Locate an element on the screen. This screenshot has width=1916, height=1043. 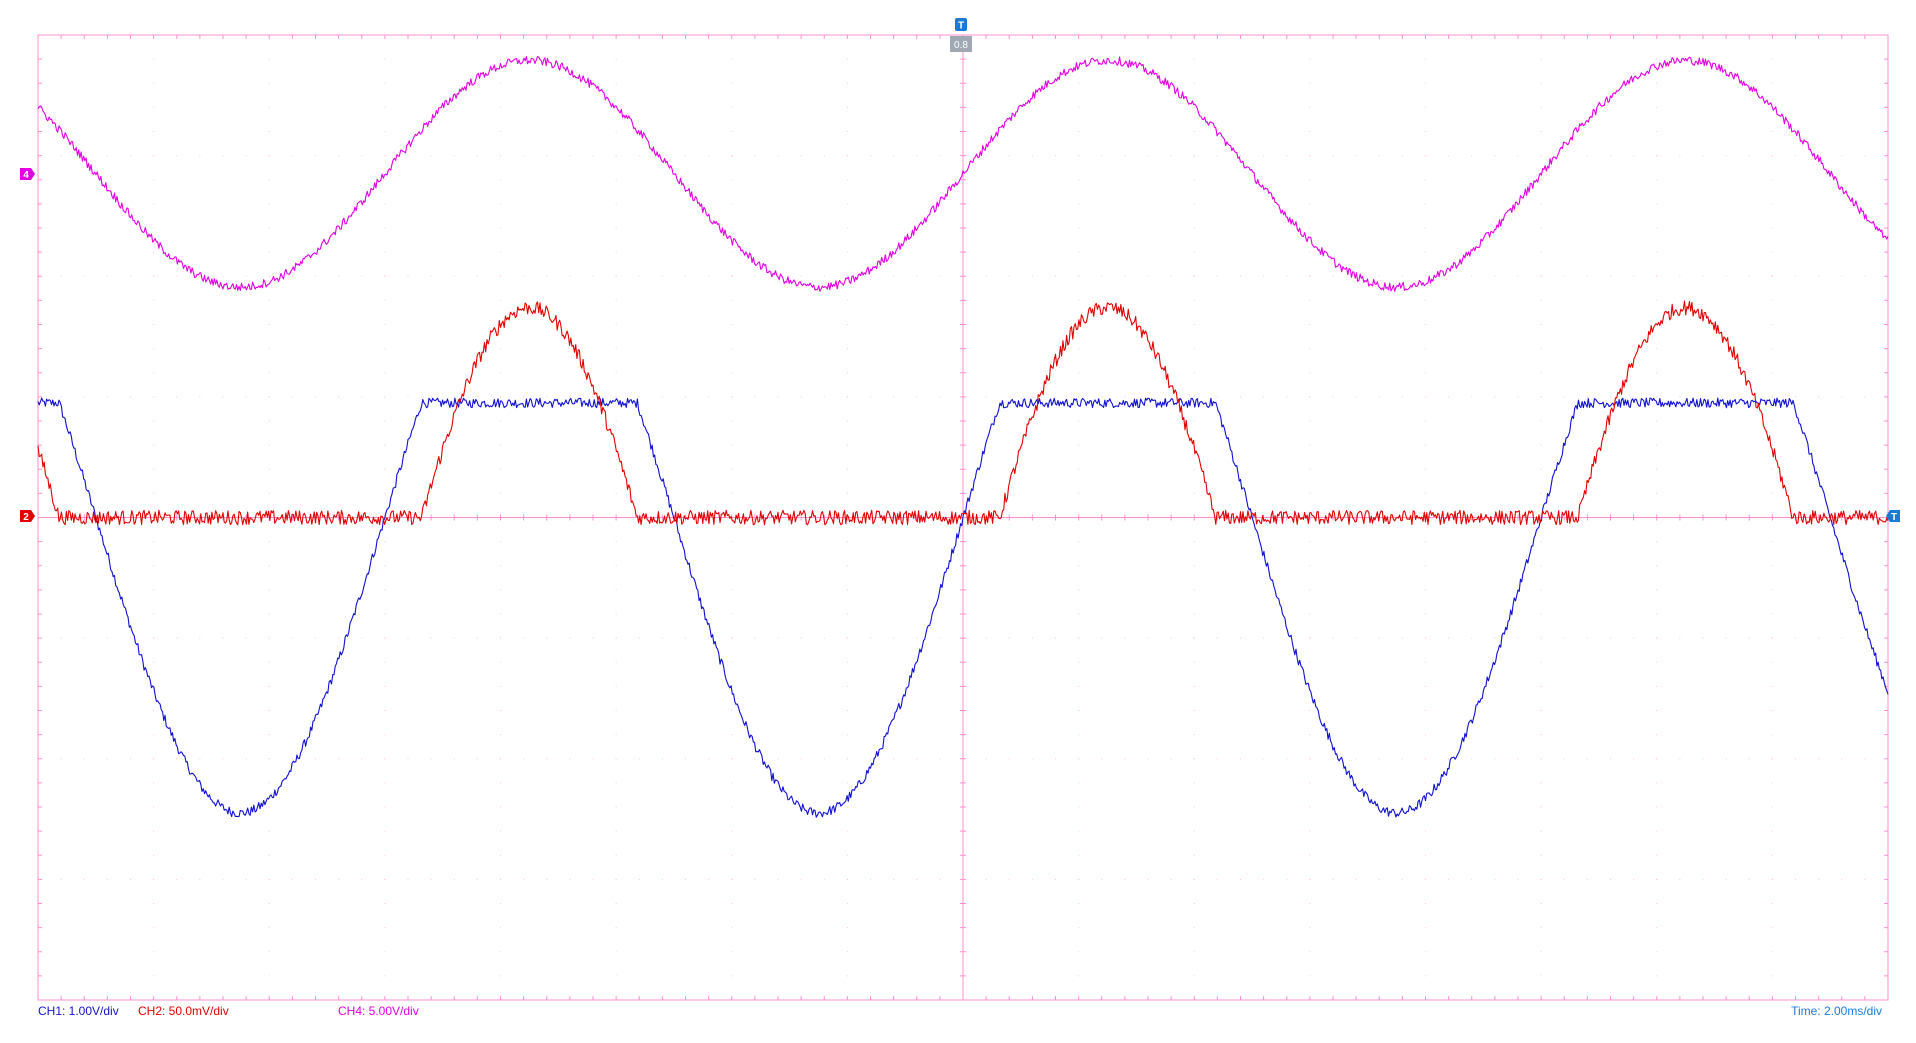
ch4-scale-label: CH4: 5.00V/div is located at coordinates (378, 1011).